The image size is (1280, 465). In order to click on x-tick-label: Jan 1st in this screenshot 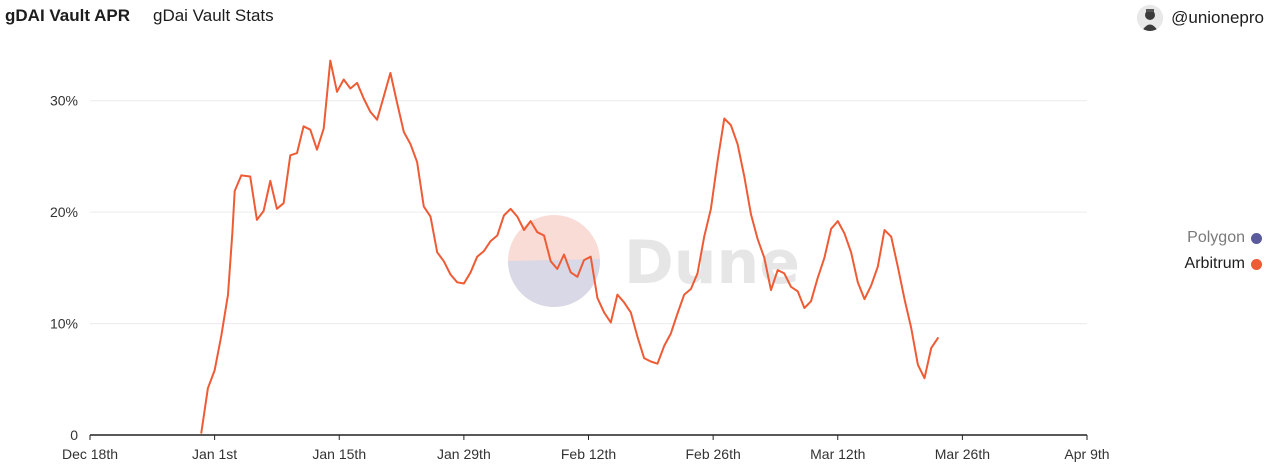, I will do `click(214, 454)`.